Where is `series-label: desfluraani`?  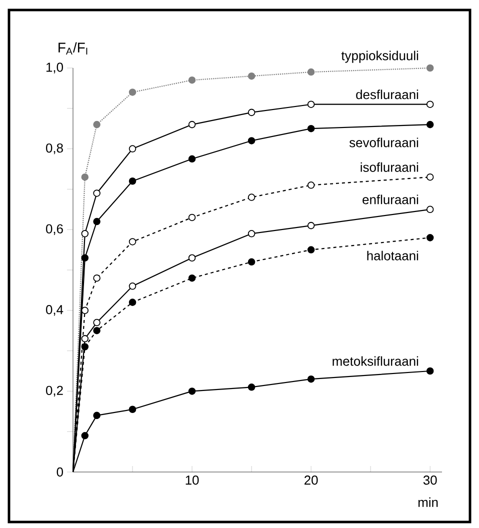
series-label: desfluraani is located at coordinates (387, 95).